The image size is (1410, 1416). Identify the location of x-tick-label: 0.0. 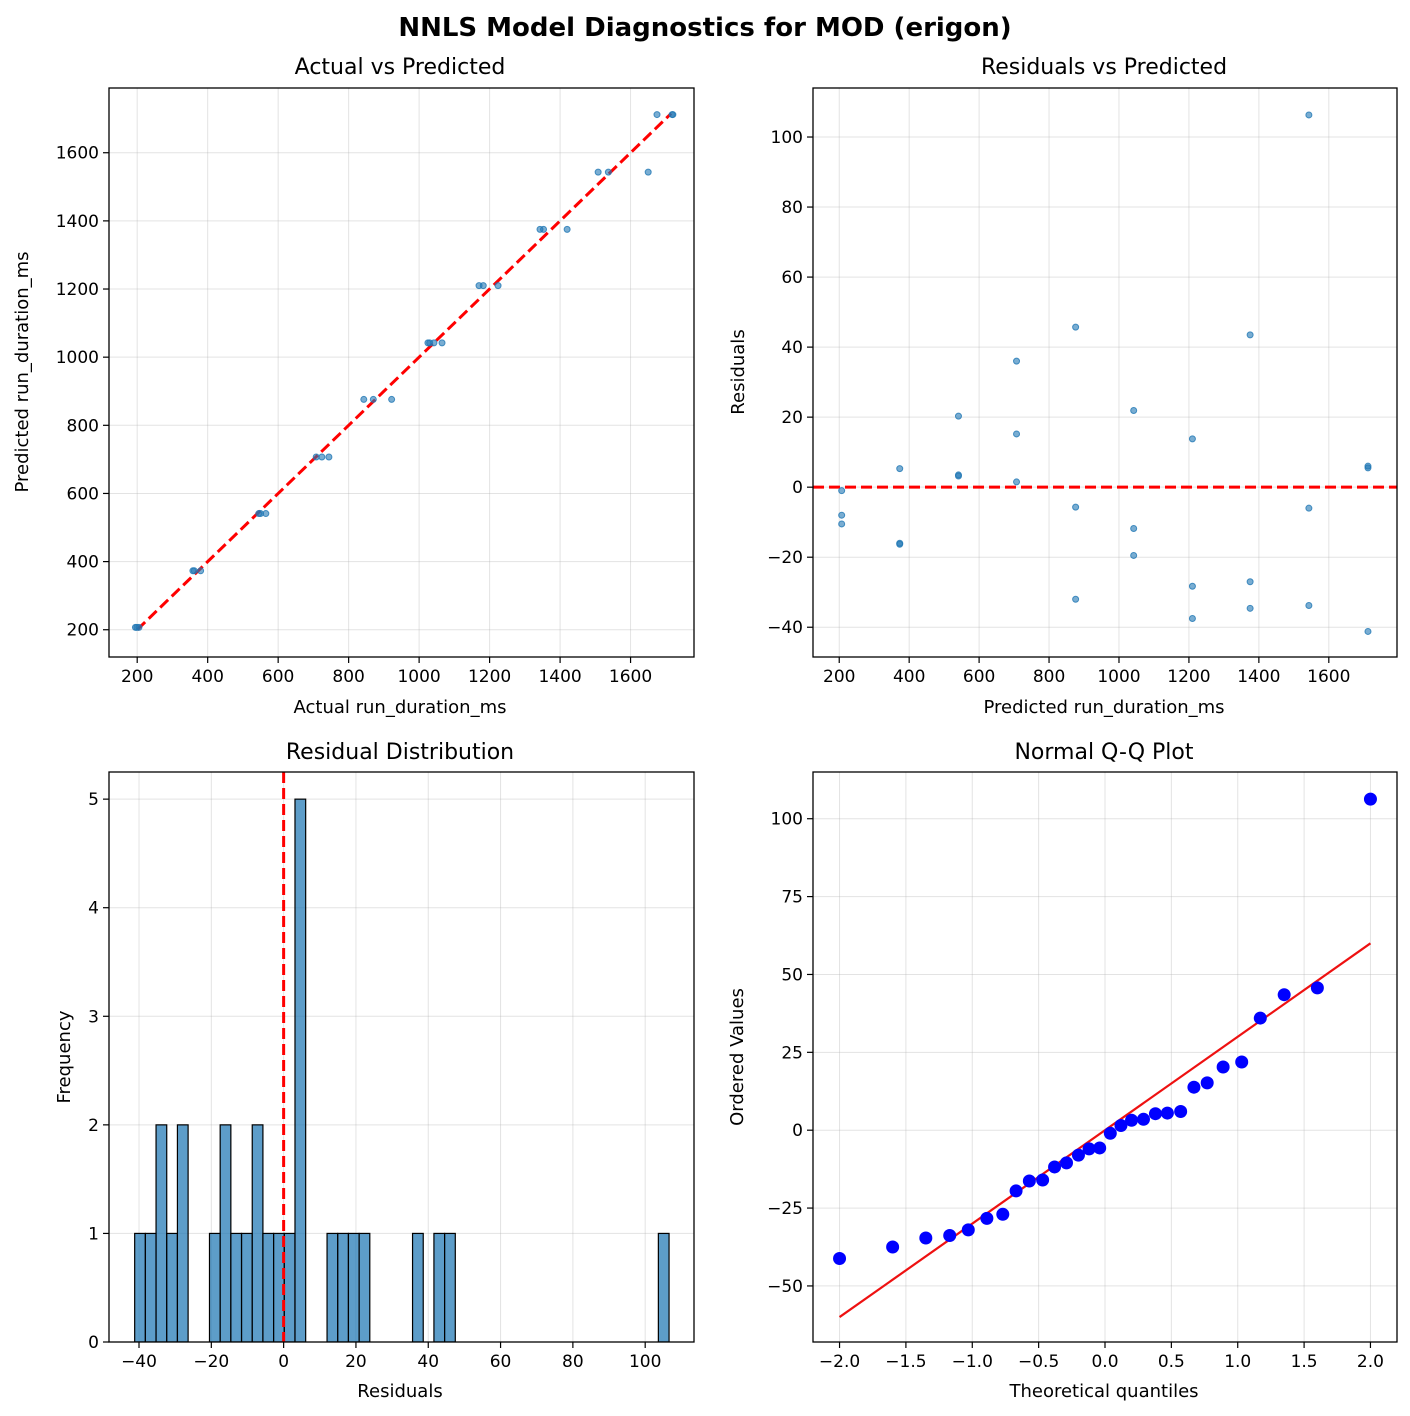
(1104, 1362).